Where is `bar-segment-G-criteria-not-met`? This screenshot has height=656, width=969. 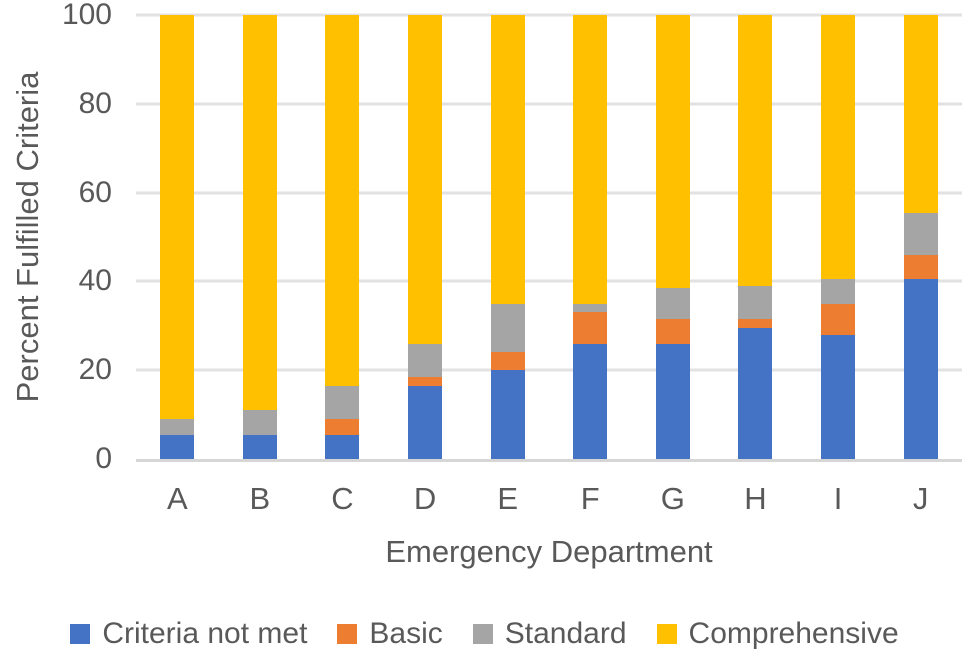 bar-segment-G-criteria-not-met is located at coordinates (672, 401).